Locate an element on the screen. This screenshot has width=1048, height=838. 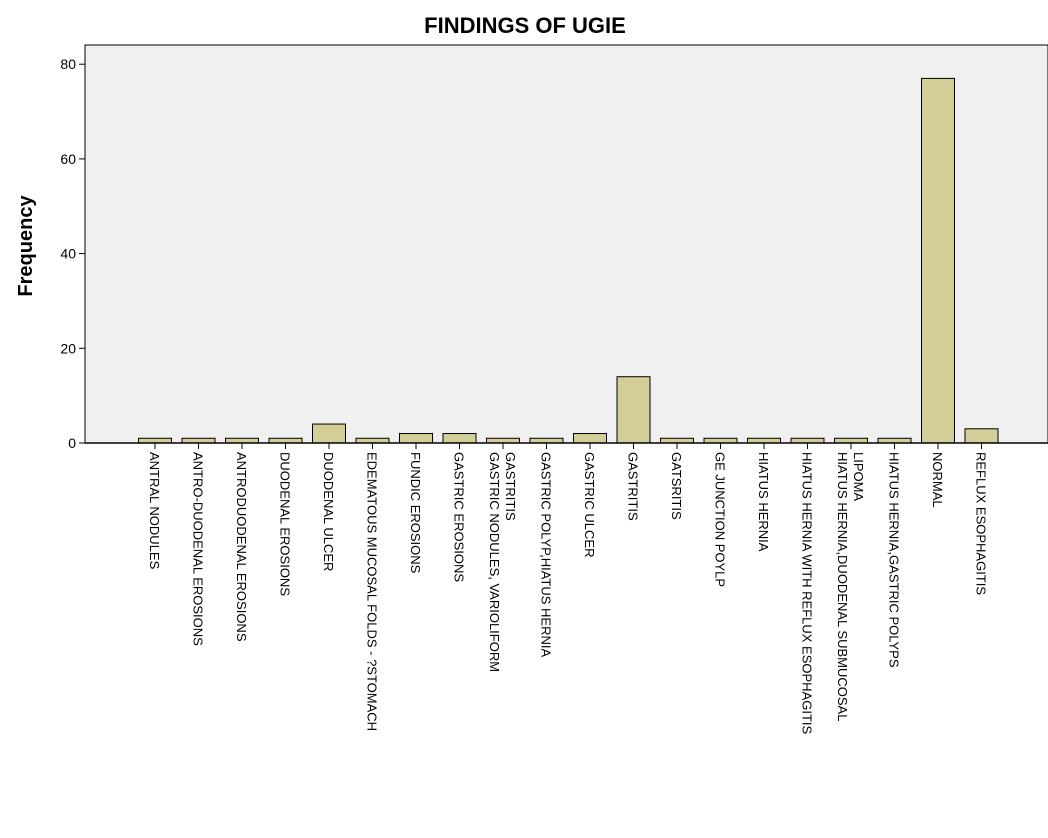
x-tick-label: ANTRO-DUODENAL EROSIONS is located at coordinates (198, 549).